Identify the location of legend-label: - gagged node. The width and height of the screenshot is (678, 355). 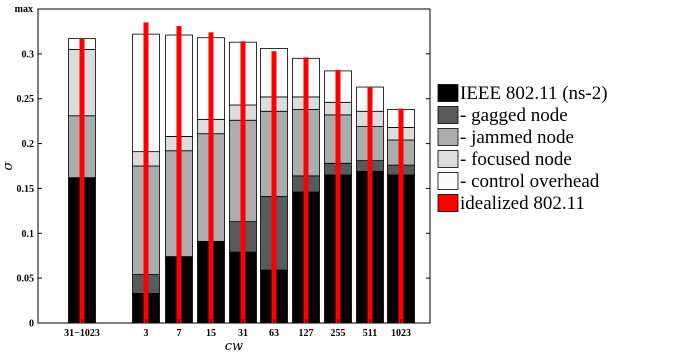
(514, 115).